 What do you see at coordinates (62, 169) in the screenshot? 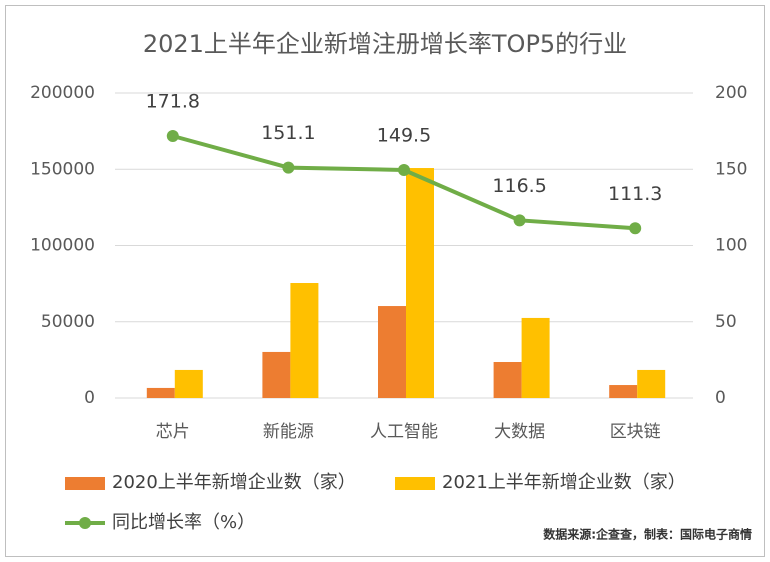
I see `y-tick-label: 150000` at bounding box center [62, 169].